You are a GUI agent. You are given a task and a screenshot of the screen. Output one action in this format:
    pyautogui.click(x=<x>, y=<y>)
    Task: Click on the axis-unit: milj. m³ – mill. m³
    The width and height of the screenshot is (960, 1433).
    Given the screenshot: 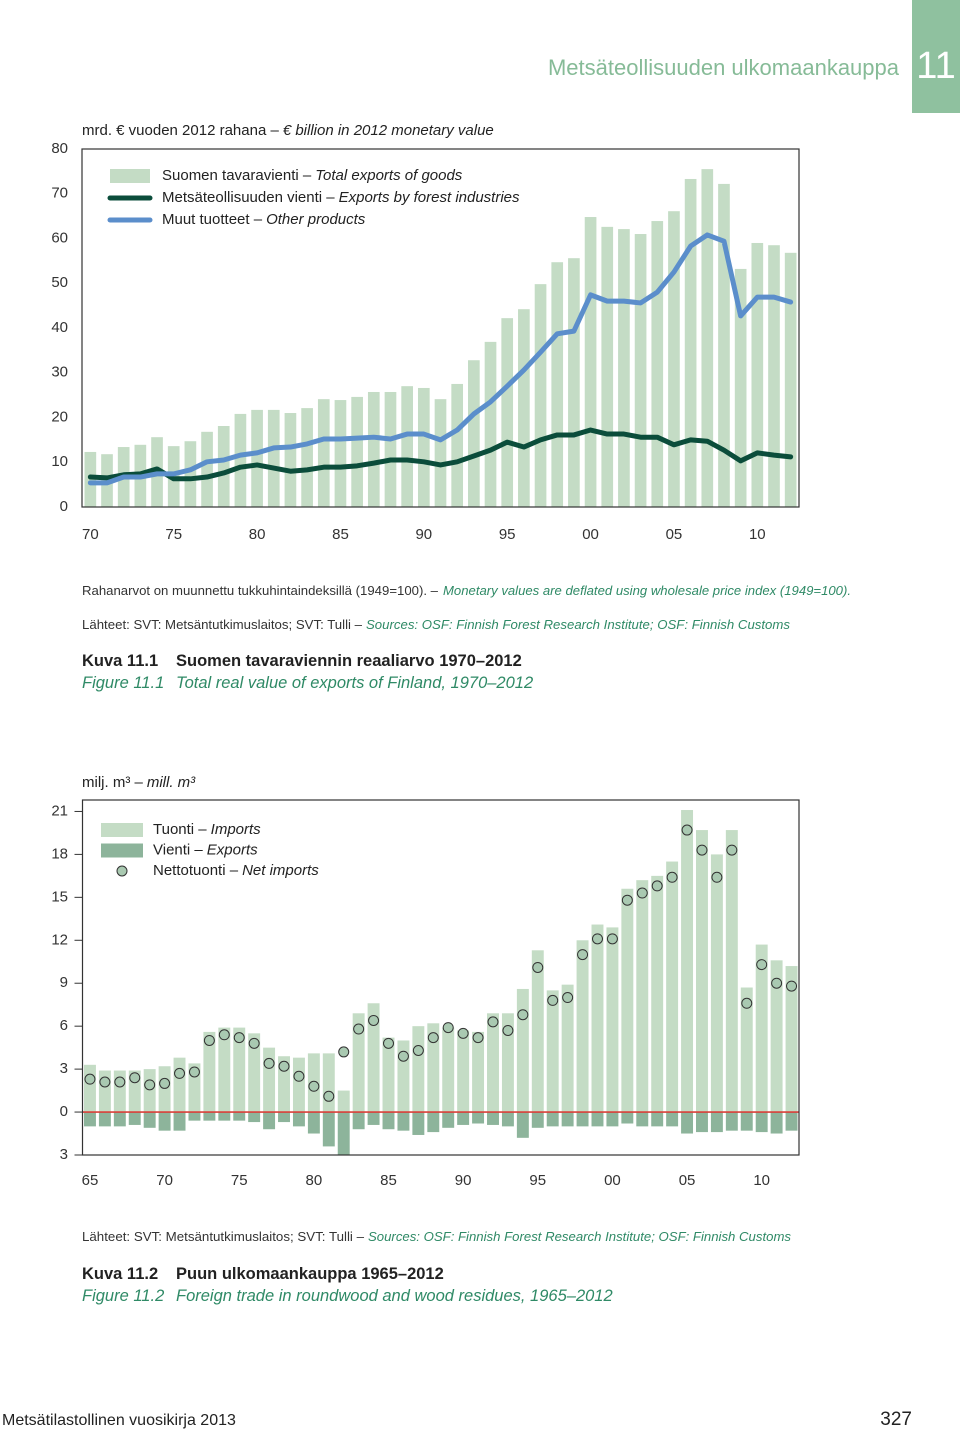 What is the action you would take?
    pyautogui.click(x=139, y=782)
    